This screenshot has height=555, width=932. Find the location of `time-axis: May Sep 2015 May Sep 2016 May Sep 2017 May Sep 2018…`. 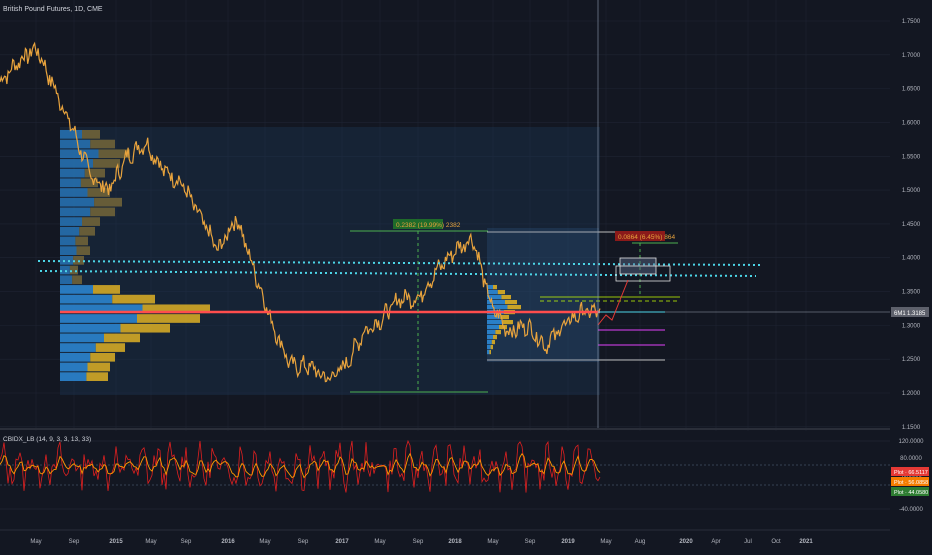

time-axis: May Sep 2015 May Sep 2016 May Sep 2017 May Sep 2018… is located at coordinates (421, 542).